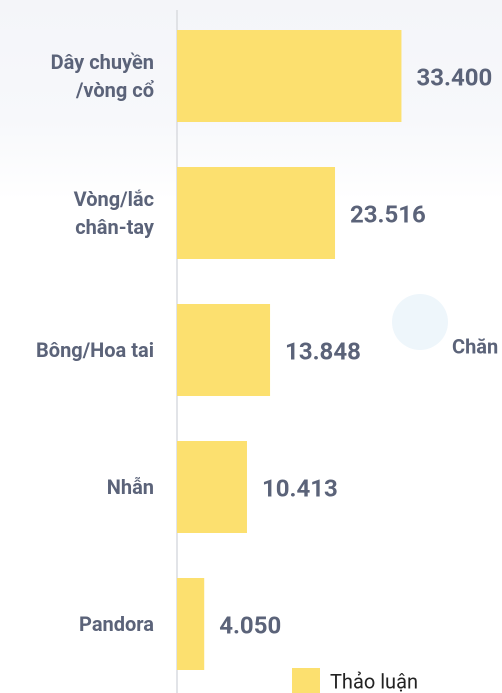  Describe the element at coordinates (323, 351) in the screenshot. I see `value-label: 13.848` at that location.